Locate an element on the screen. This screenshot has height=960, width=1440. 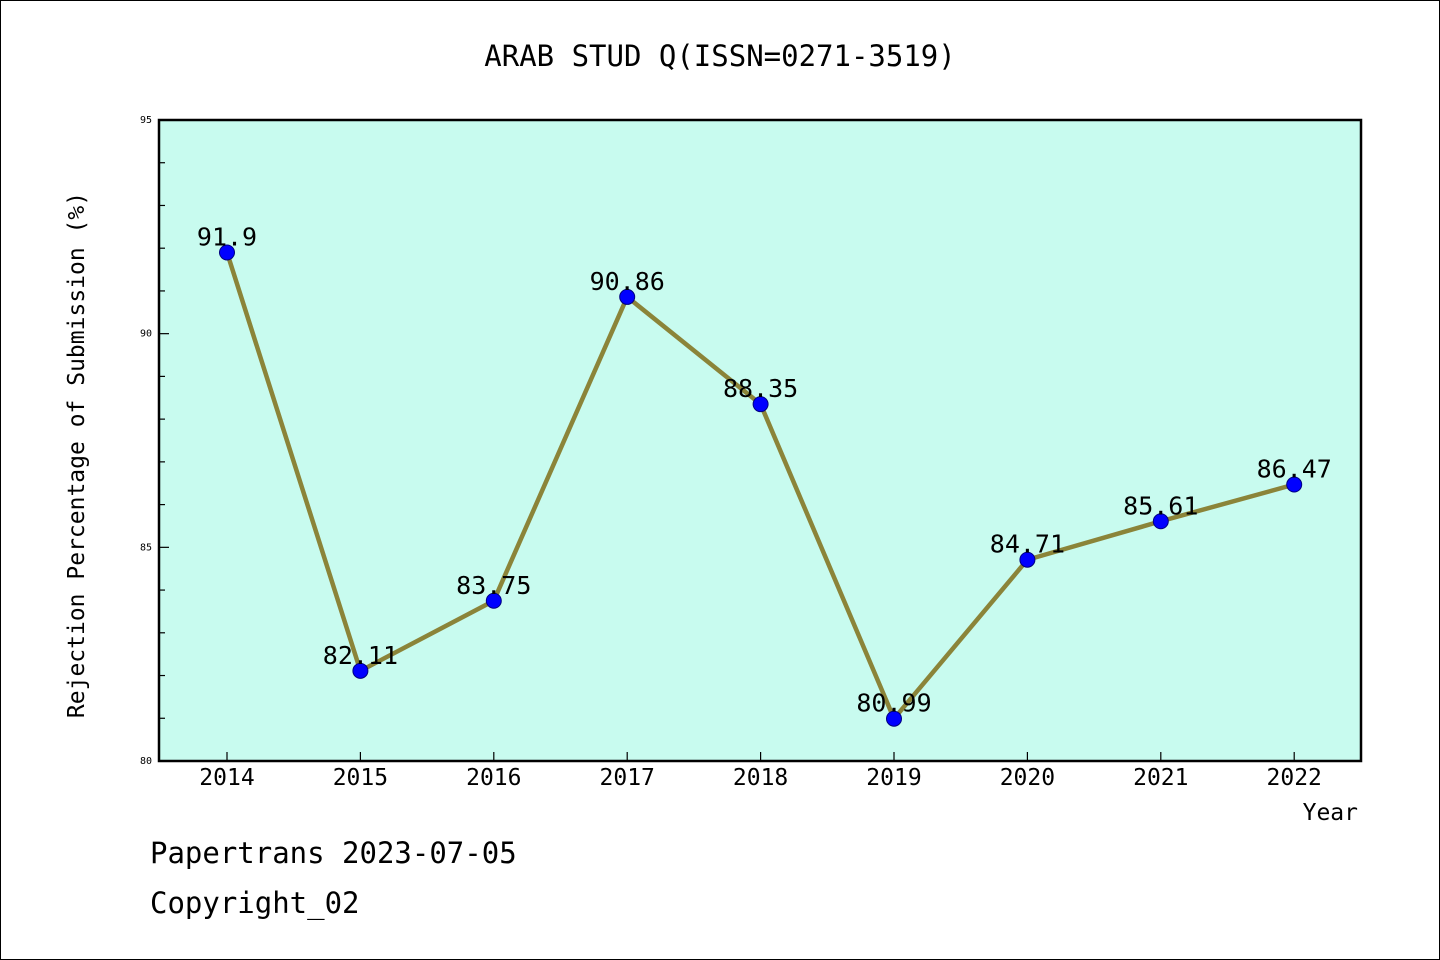
x-tick-label: 2019 is located at coordinates (893, 778).